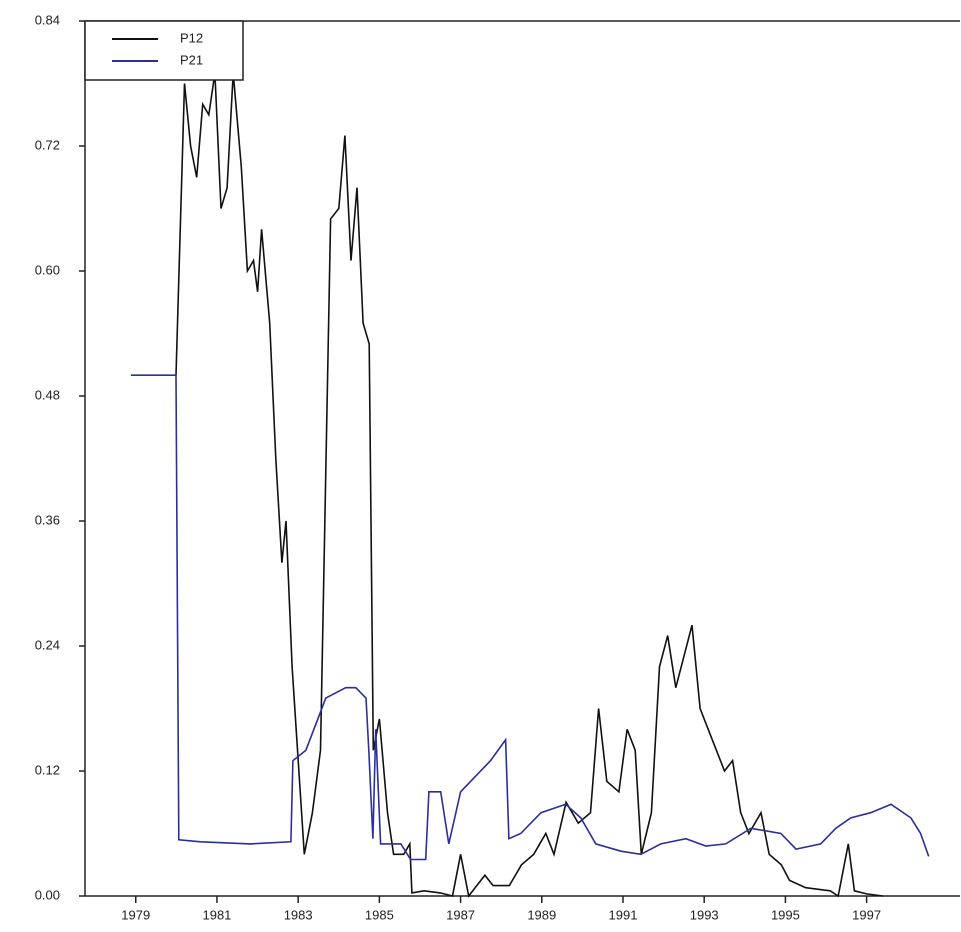  I want to click on x-tick-label: 1985, so click(379, 914).